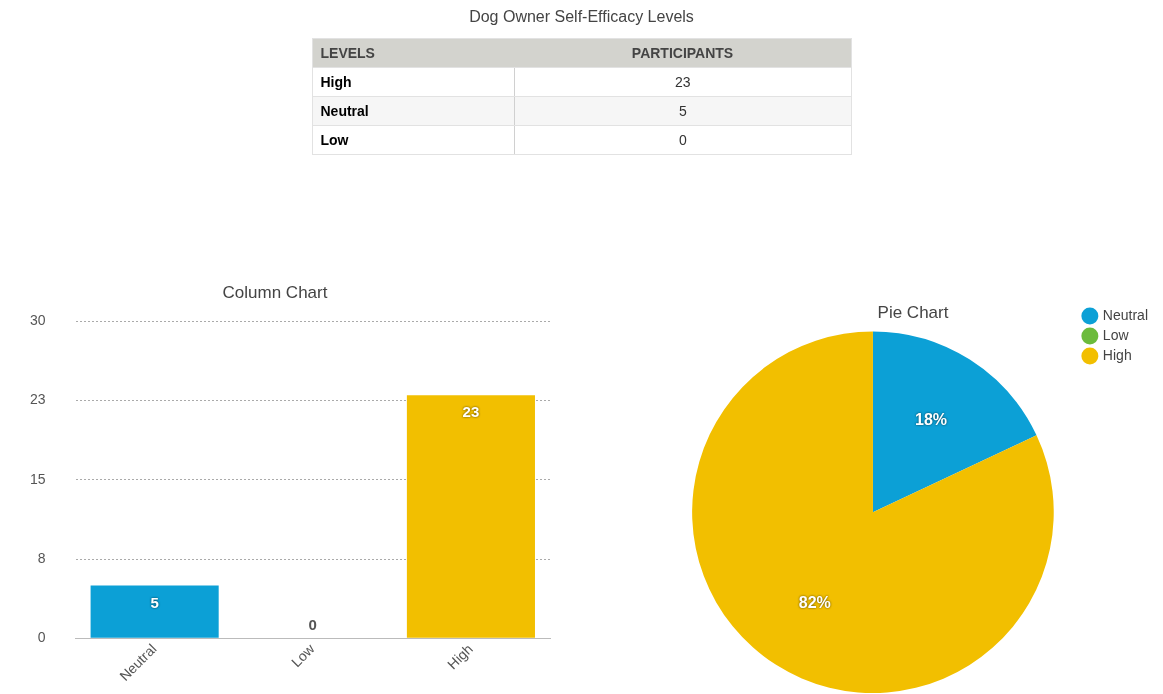 This screenshot has width=1163, height=694. Describe the element at coordinates (303, 655) in the screenshot. I see `x-tick-label: Low` at that location.